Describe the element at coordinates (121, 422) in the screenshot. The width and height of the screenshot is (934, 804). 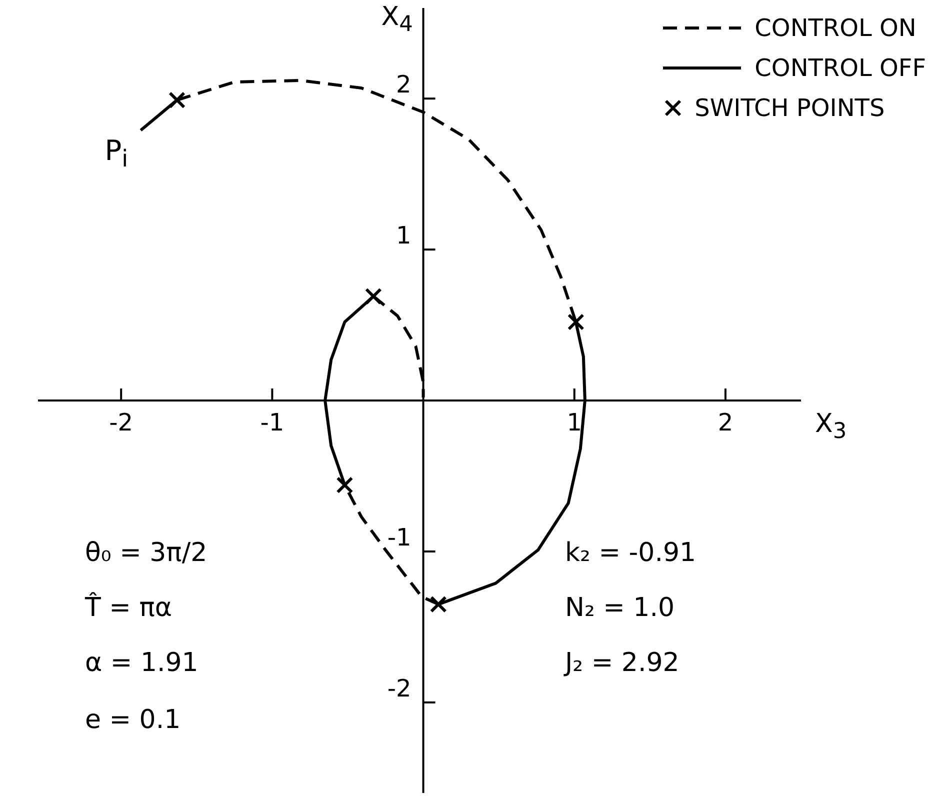
I see `x-tick-label: -2` at that location.